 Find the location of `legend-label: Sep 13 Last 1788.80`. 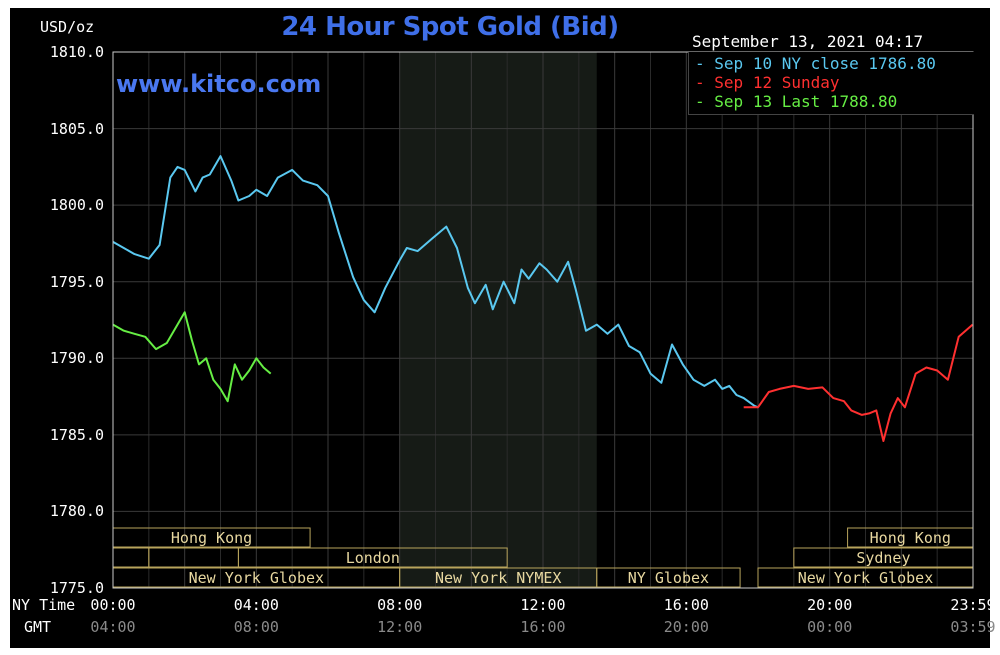

legend-label: Sep 13 Last 1788.80 is located at coordinates (806, 101).